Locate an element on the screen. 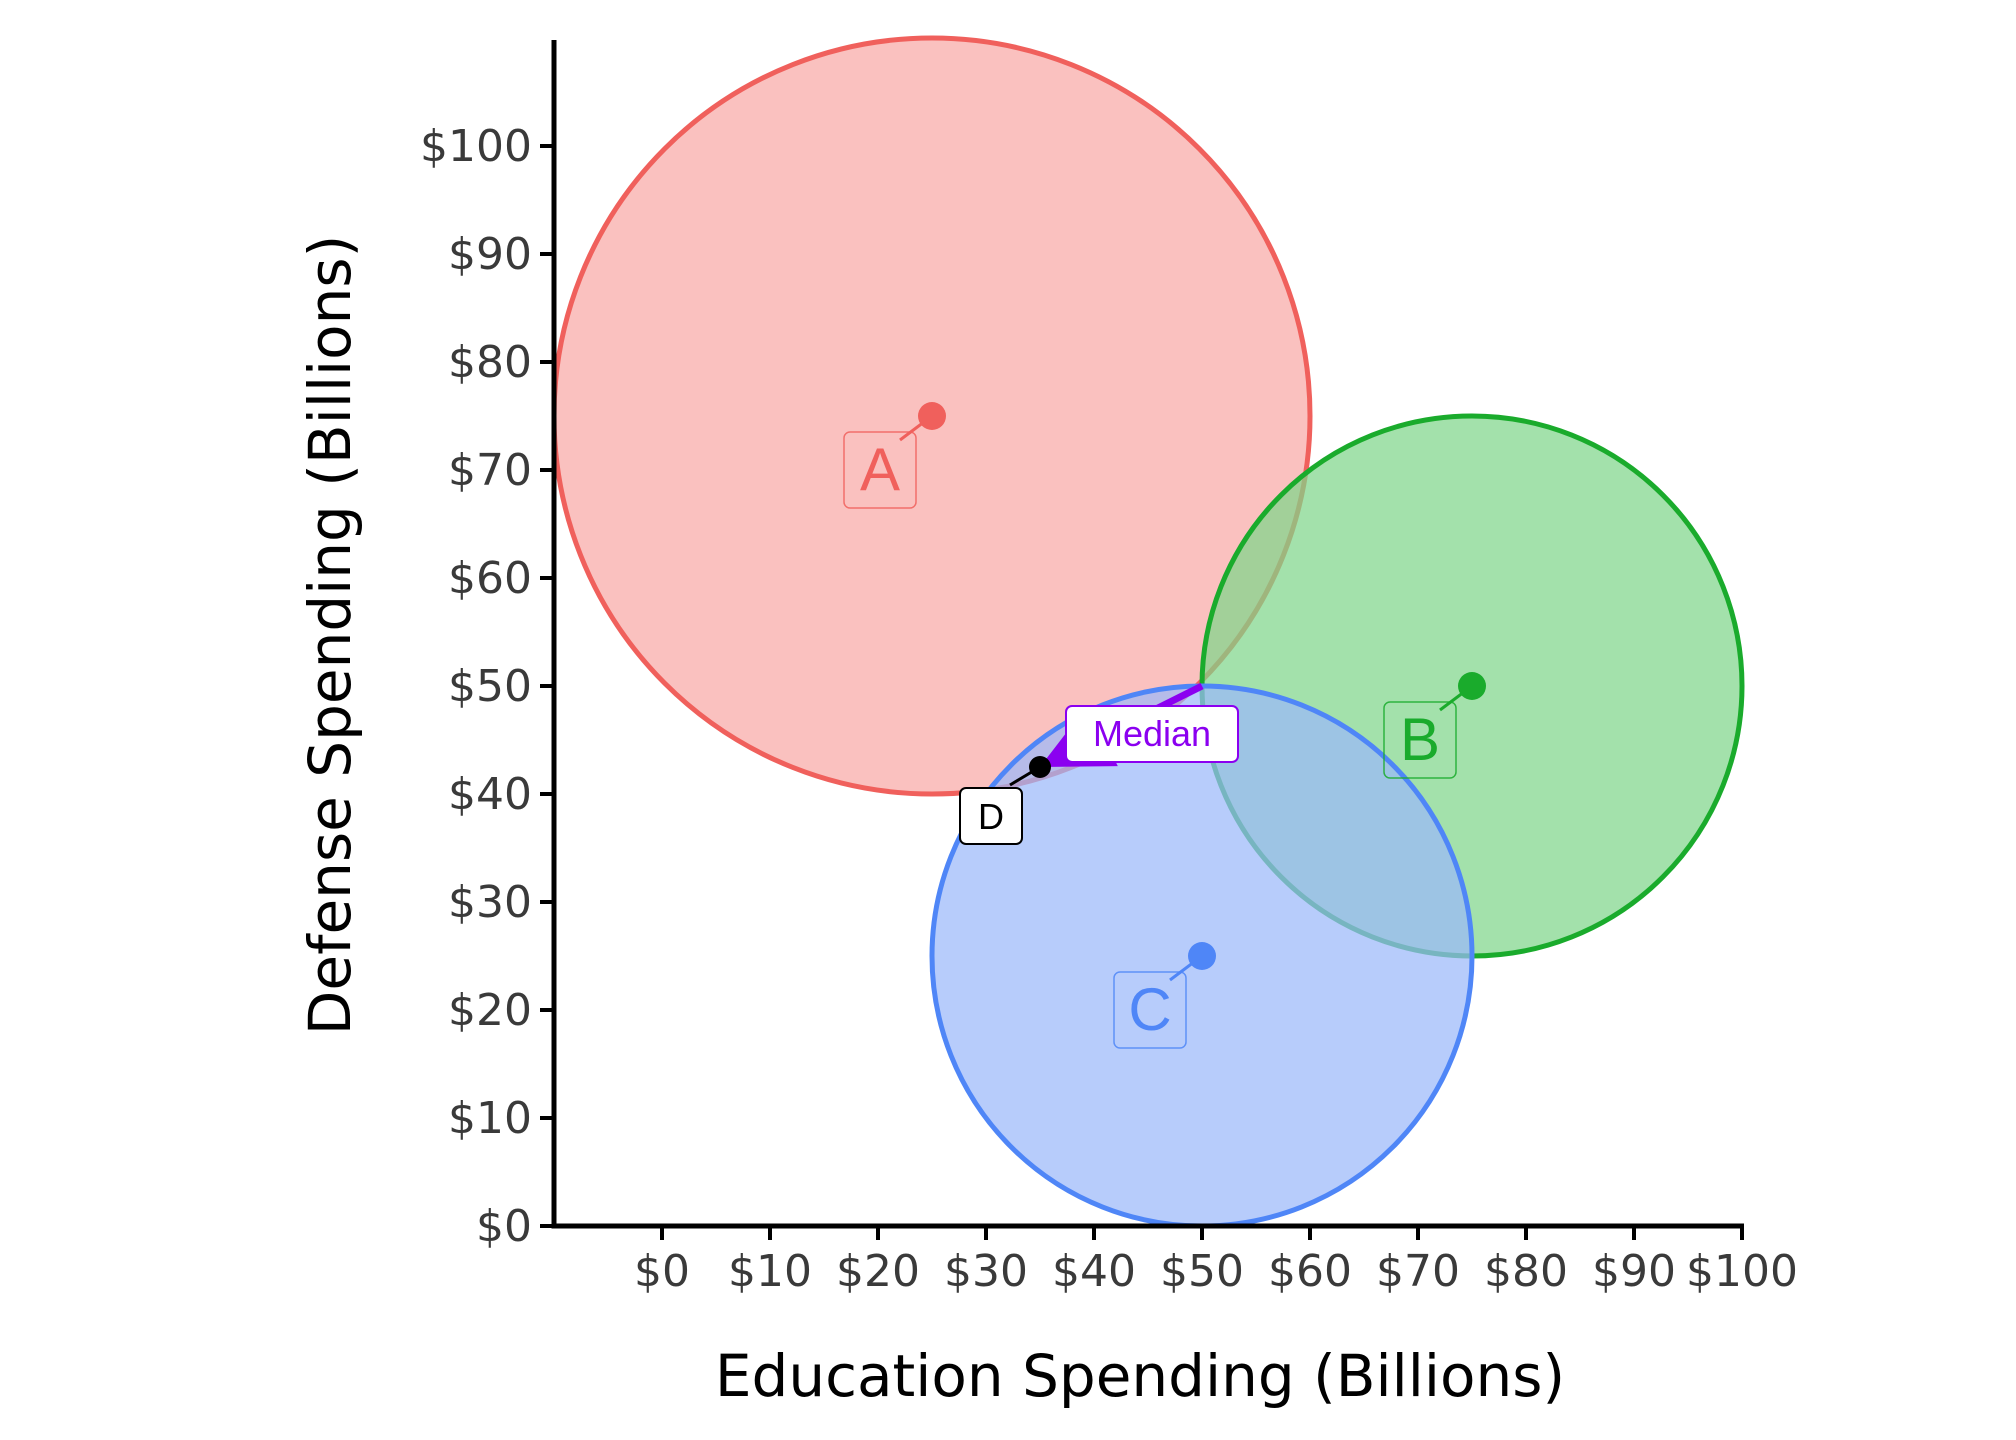 This screenshot has height=1440, width=2016. y-tick-label: $50 is located at coordinates (490, 686).